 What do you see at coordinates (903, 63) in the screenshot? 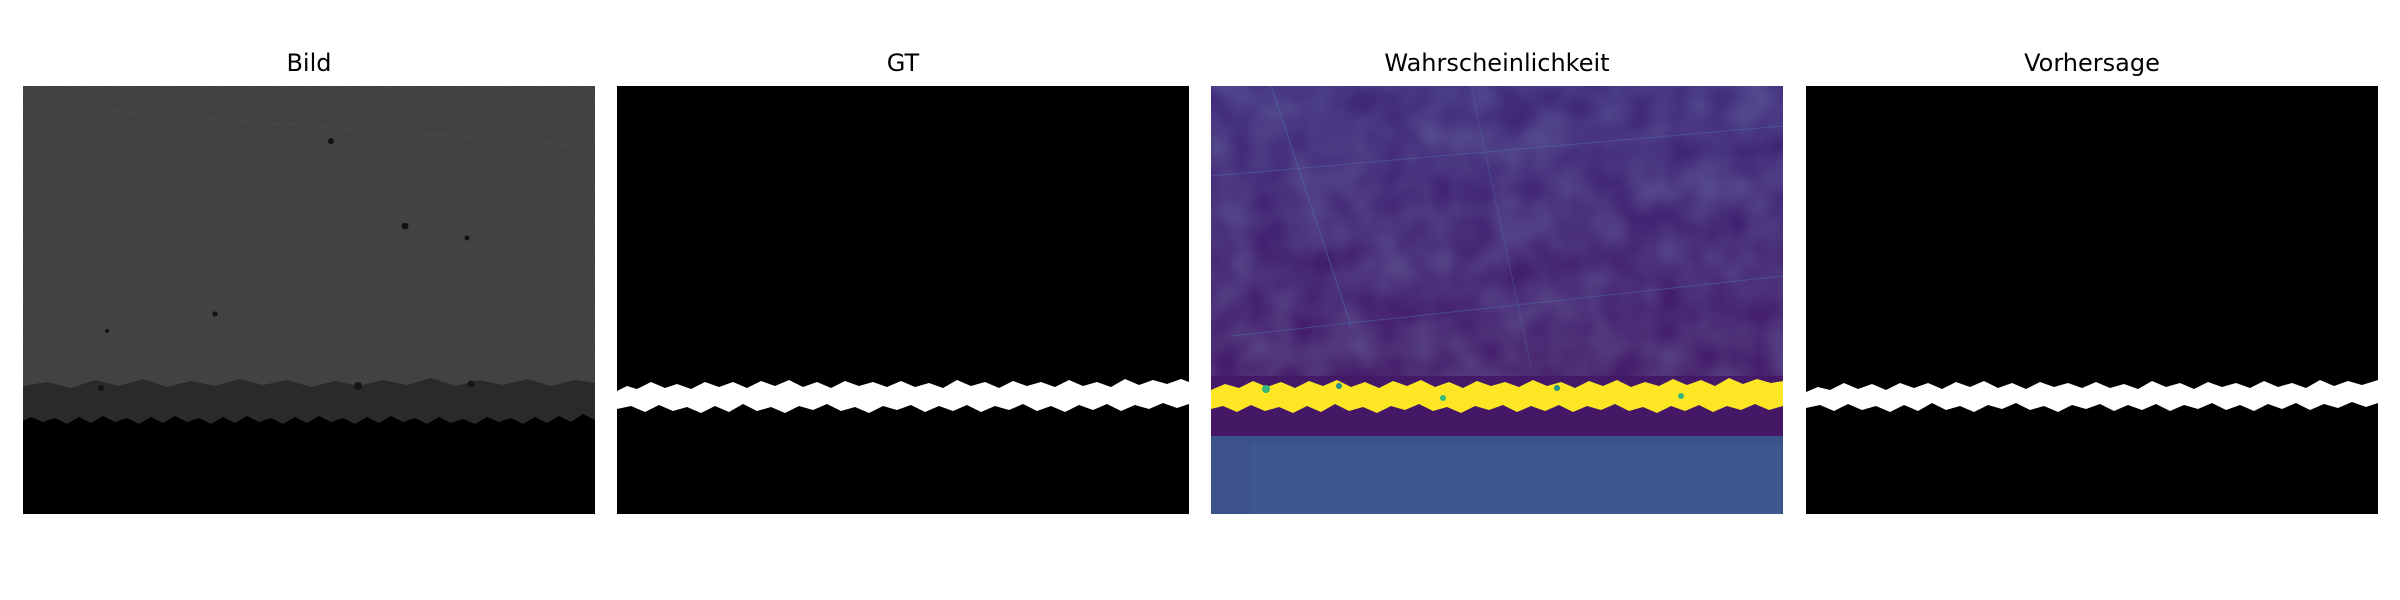
I see `title-ground-truth: GT` at bounding box center [903, 63].